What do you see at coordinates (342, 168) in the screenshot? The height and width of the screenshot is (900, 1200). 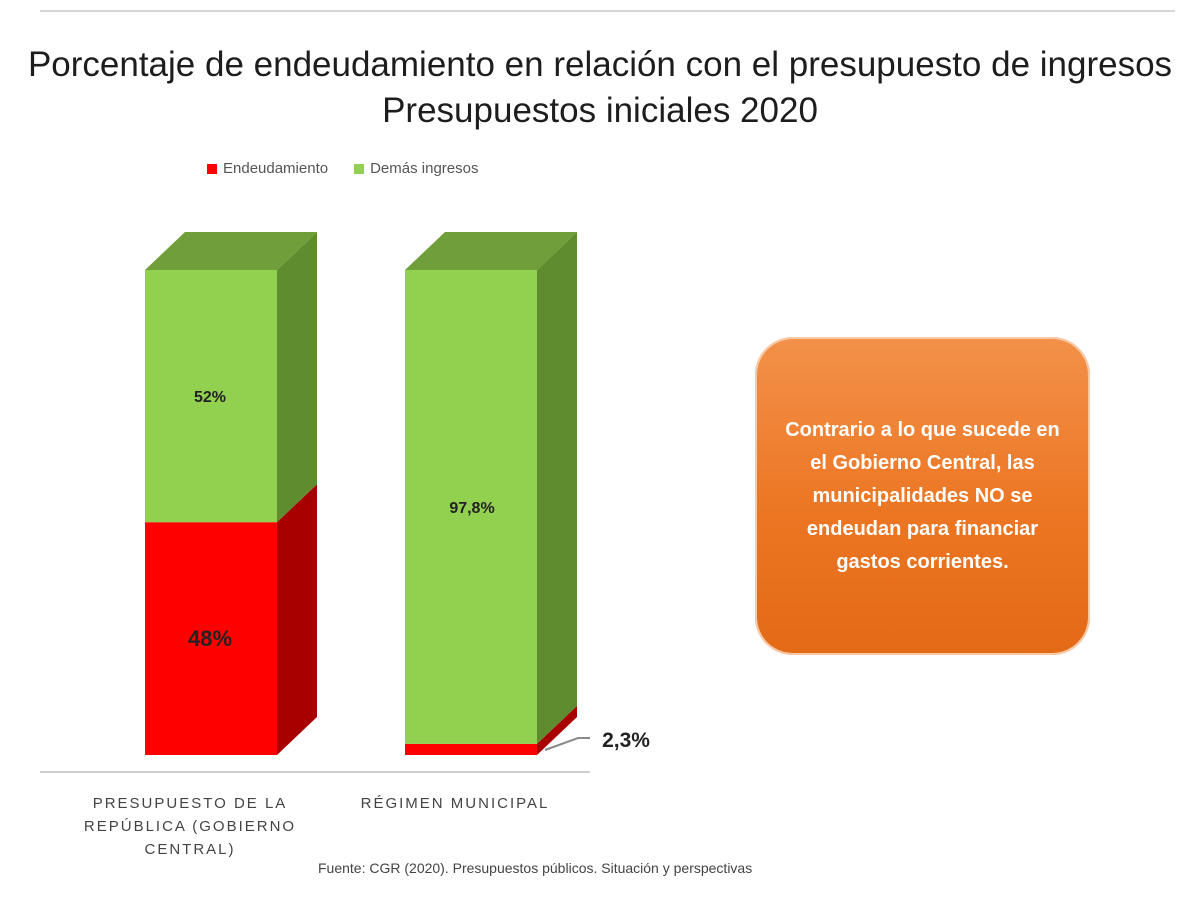 I see `chart-legend: Endeudamiento Demás ingresos` at bounding box center [342, 168].